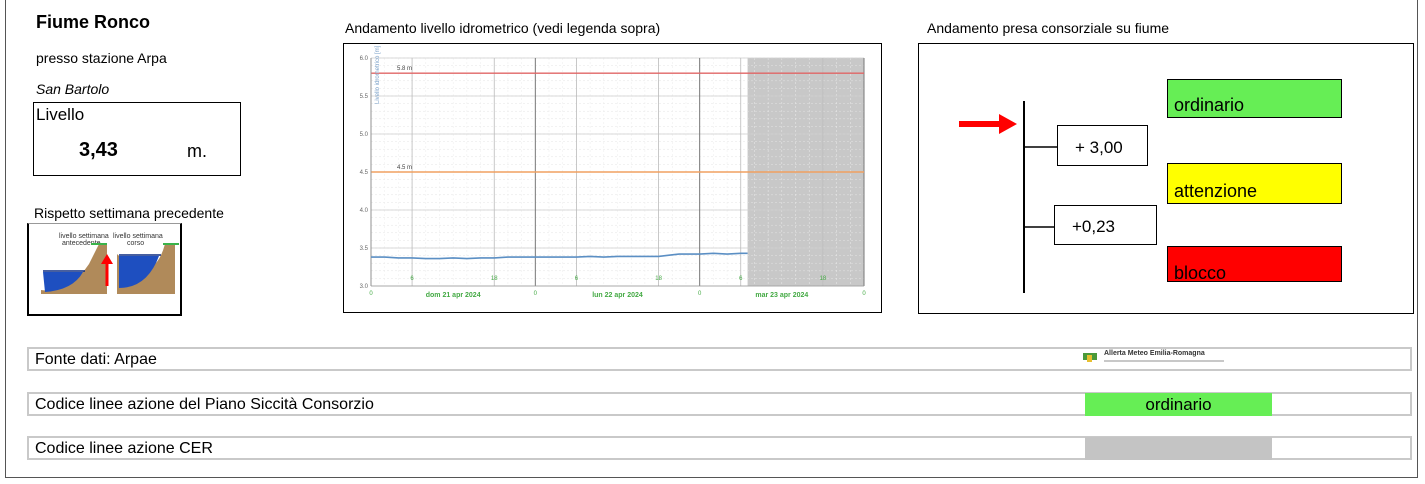 The width and height of the screenshot is (1425, 484). What do you see at coordinates (139, 272) in the screenshot?
I see `week-curr-water` at bounding box center [139, 272].